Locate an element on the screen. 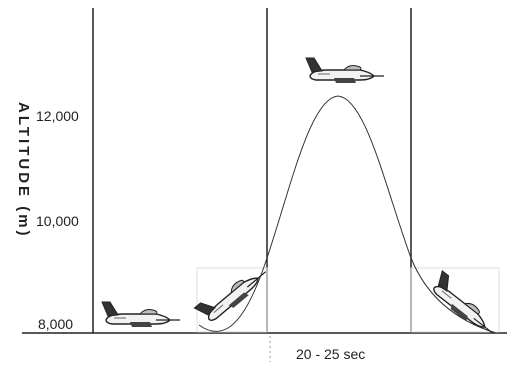 The image size is (514, 374). y-tick-8000: 8,000 is located at coordinates (56, 324).